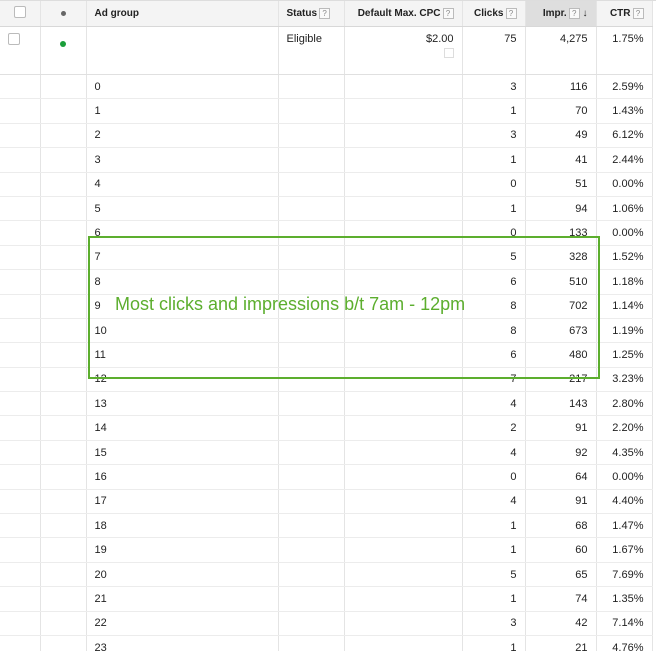  I want to click on ctr-cell: 1.18%, so click(624, 282).